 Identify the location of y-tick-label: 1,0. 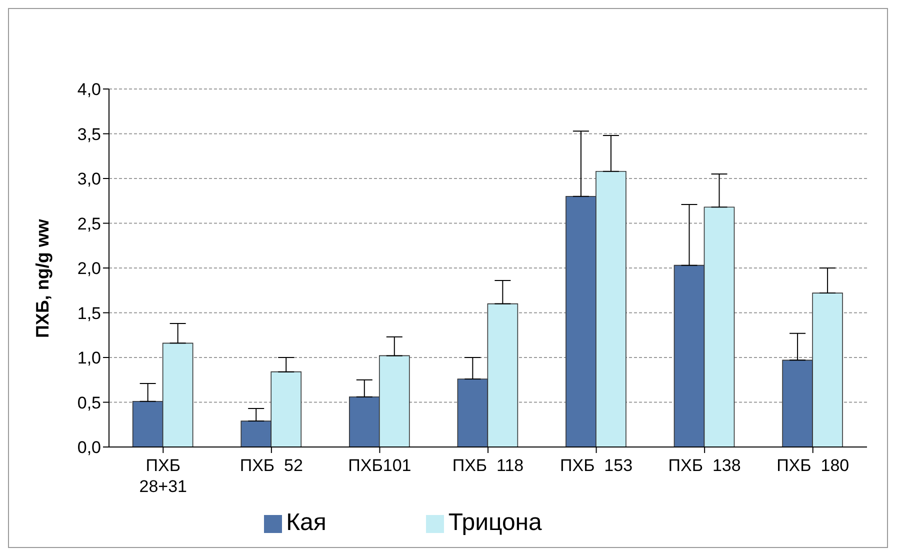
(89, 358).